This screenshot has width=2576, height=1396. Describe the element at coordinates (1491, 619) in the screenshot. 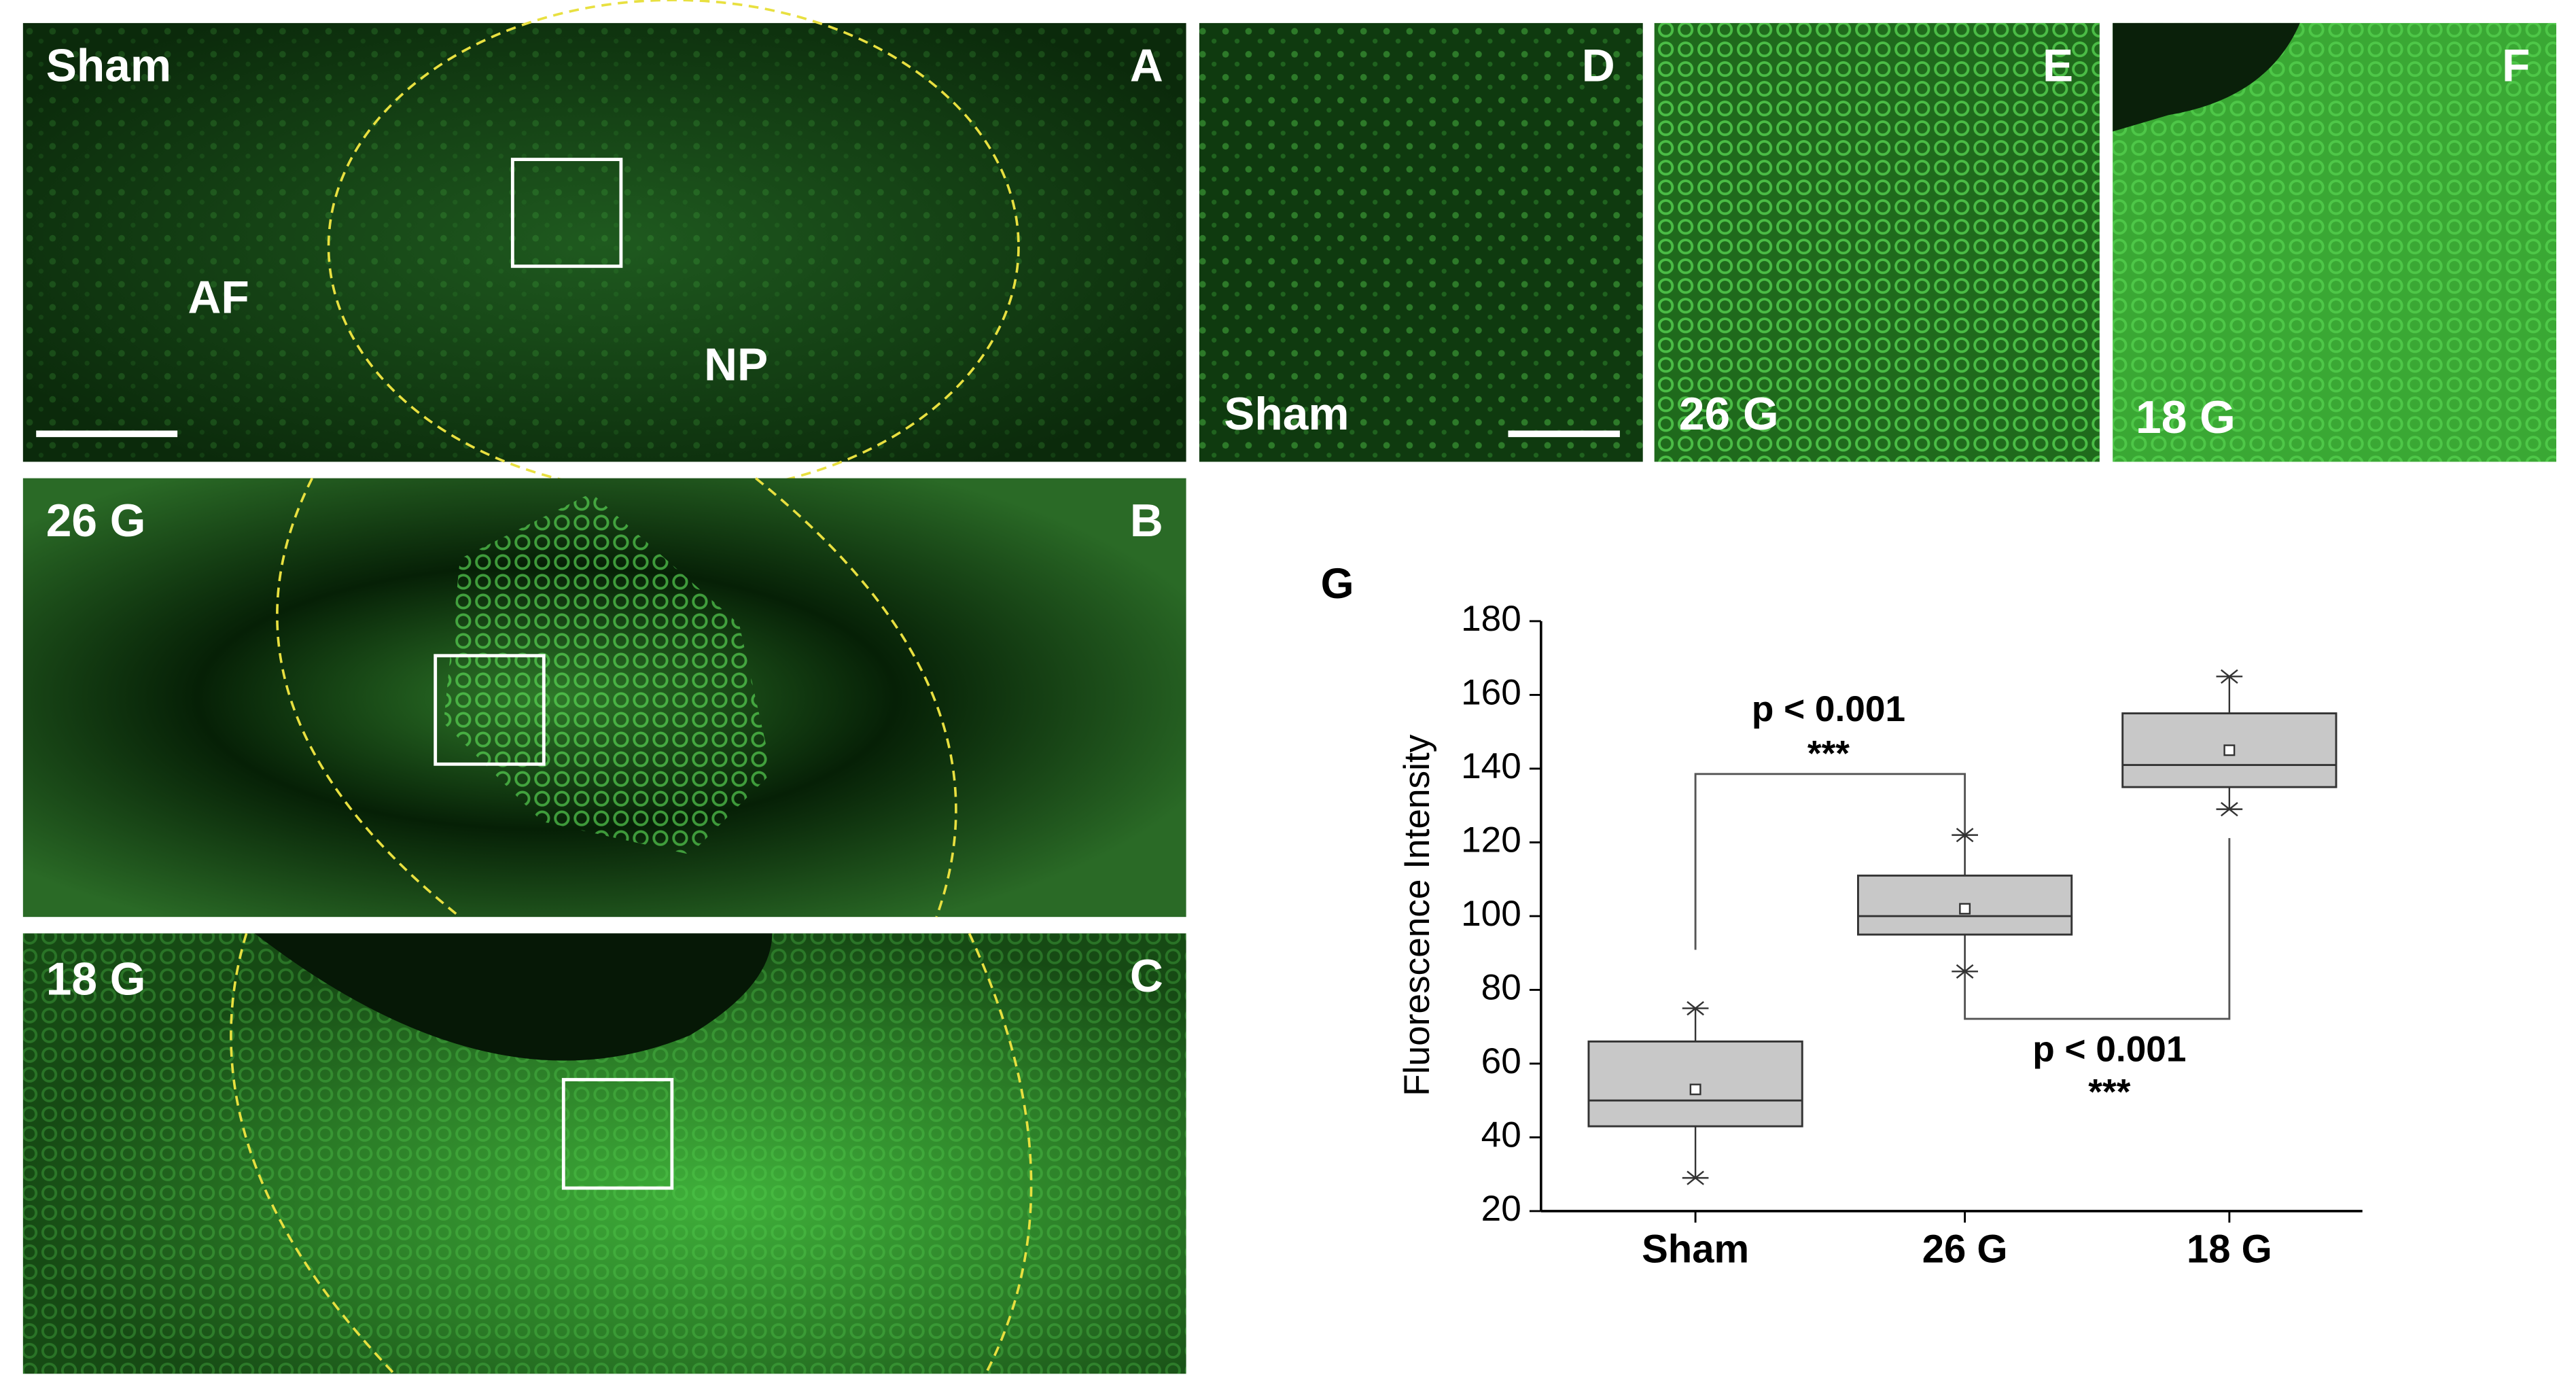

I see `y-tick-label: 180` at that location.